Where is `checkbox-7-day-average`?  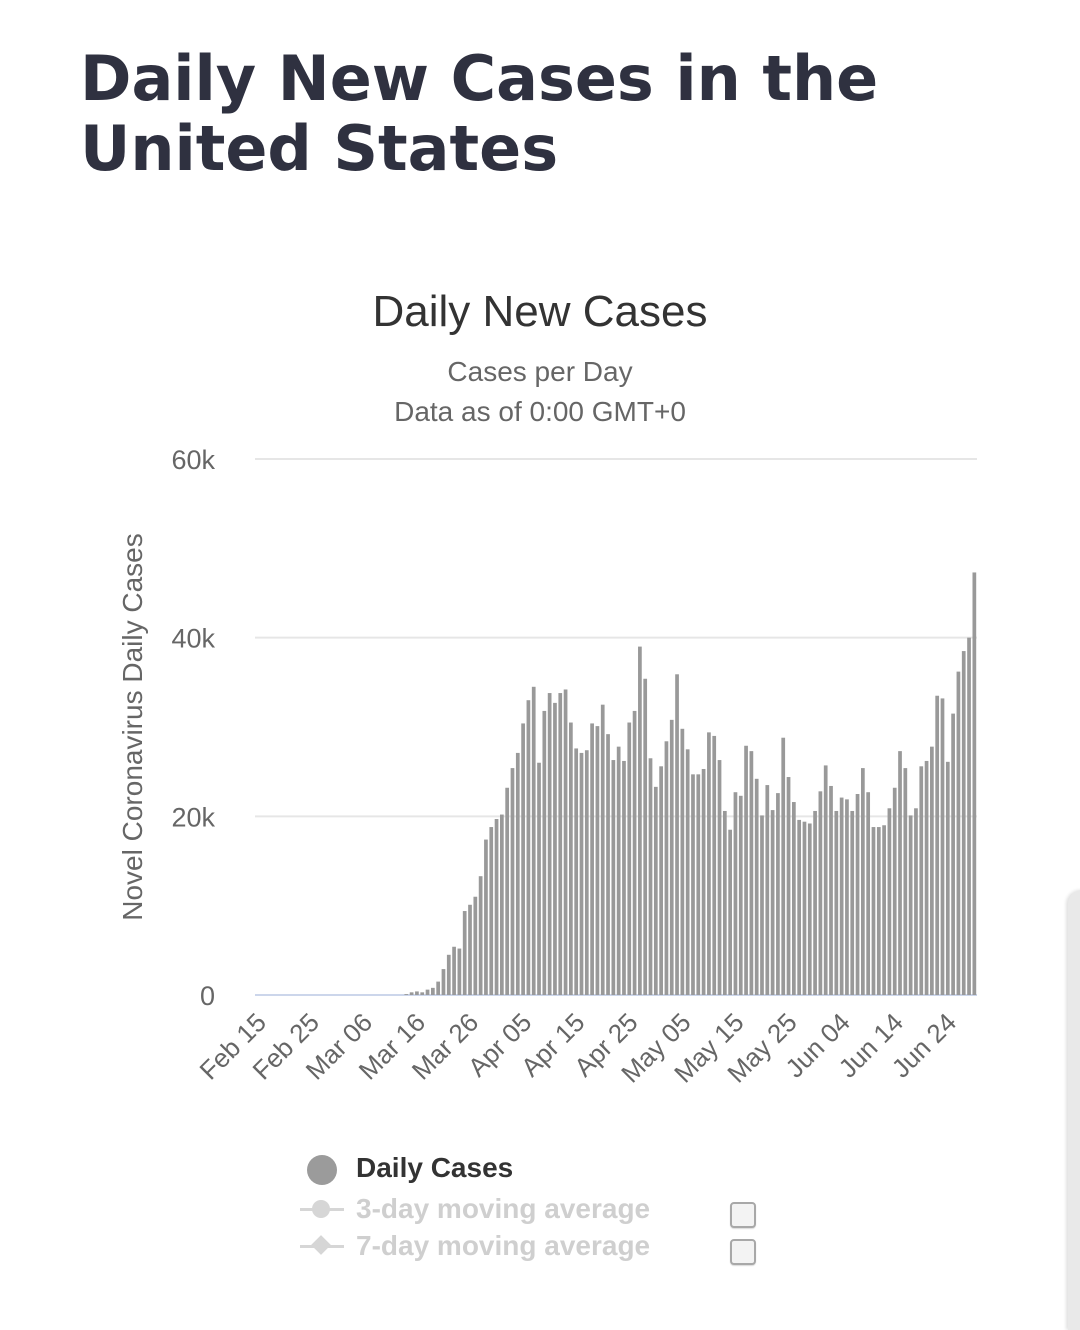
checkbox-7-day-average is located at coordinates (743, 1252).